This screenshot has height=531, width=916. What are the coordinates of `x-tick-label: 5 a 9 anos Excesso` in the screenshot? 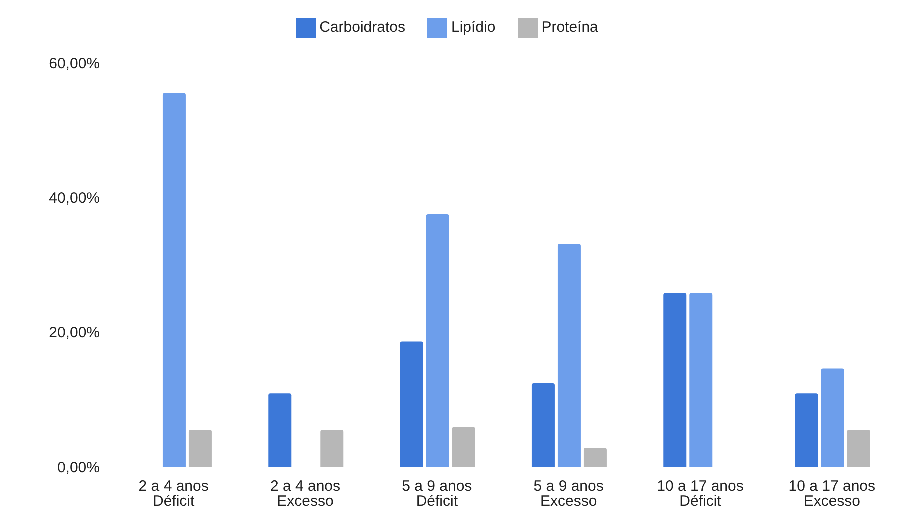 It's located at (569, 494).